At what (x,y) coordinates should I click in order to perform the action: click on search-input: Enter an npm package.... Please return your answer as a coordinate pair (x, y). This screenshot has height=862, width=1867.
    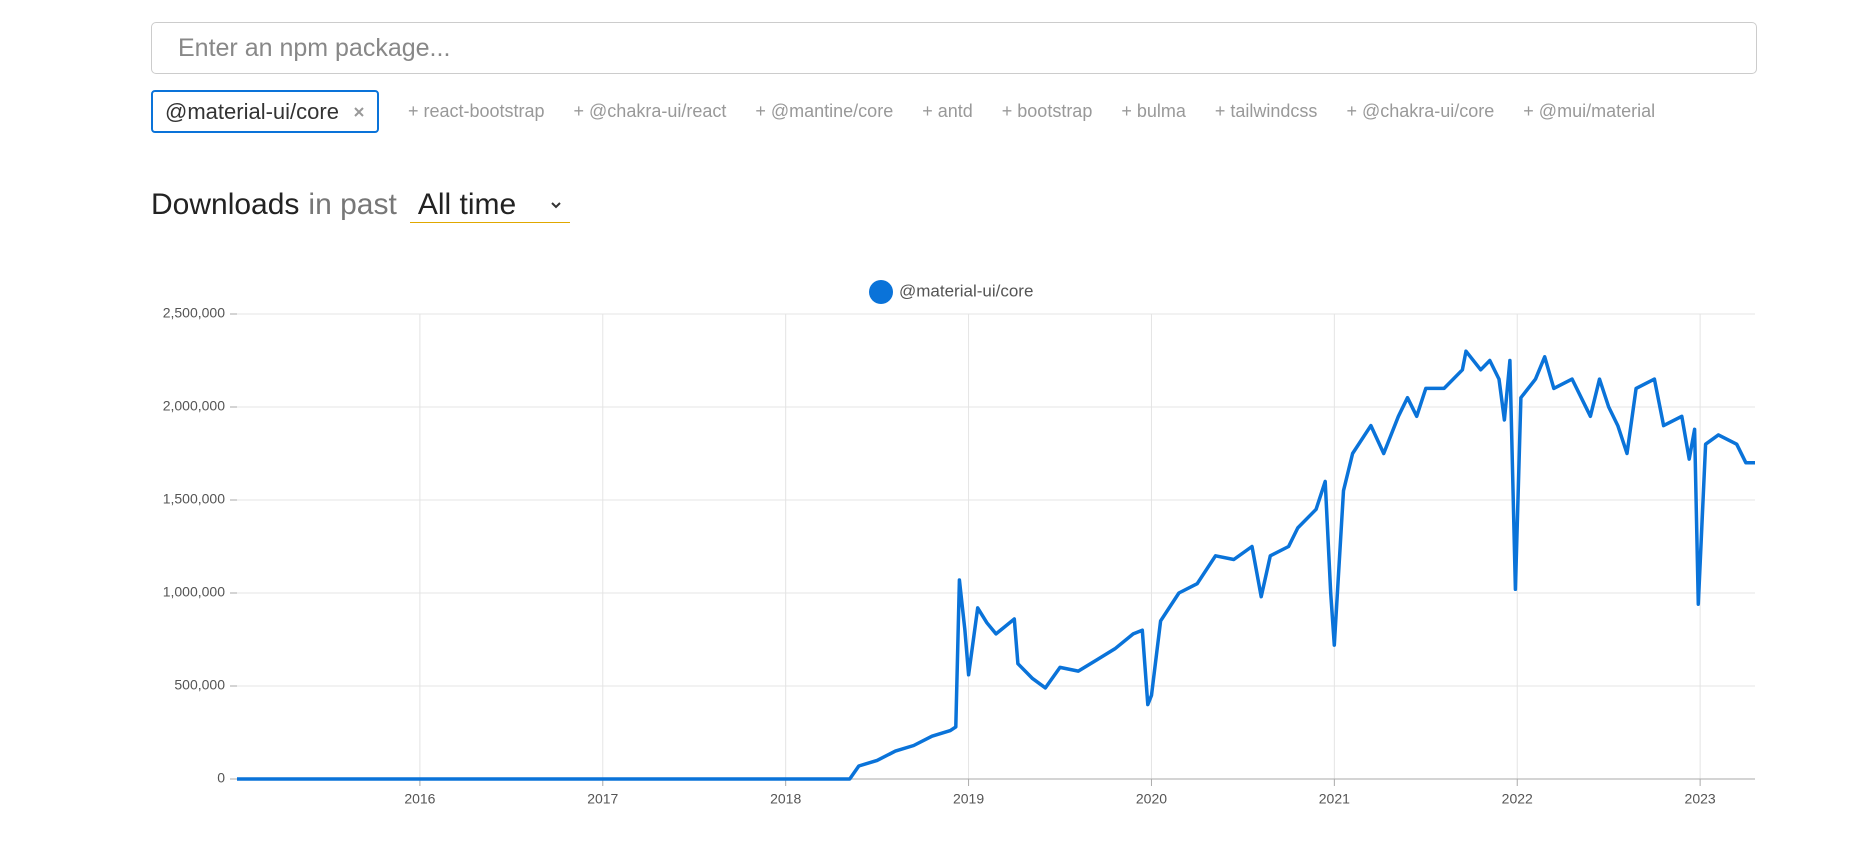
    Looking at the image, I should click on (954, 48).